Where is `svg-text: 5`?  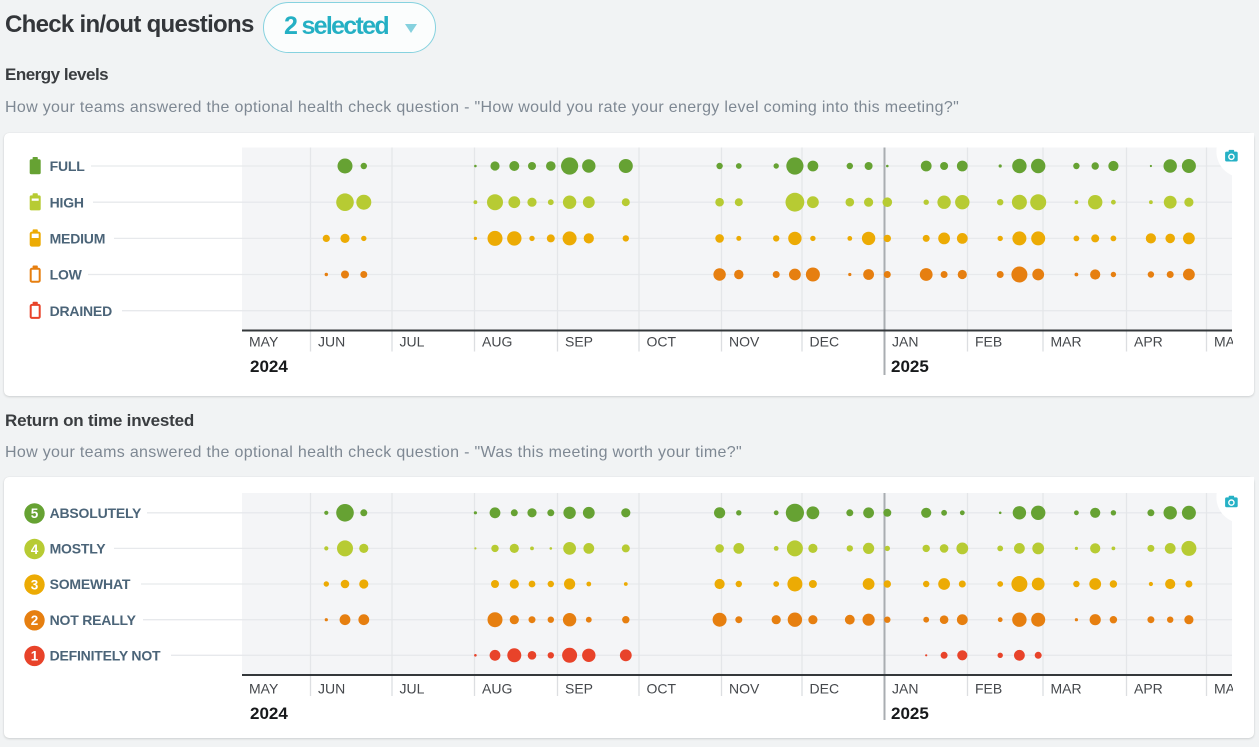 svg-text: 5 is located at coordinates (35, 513).